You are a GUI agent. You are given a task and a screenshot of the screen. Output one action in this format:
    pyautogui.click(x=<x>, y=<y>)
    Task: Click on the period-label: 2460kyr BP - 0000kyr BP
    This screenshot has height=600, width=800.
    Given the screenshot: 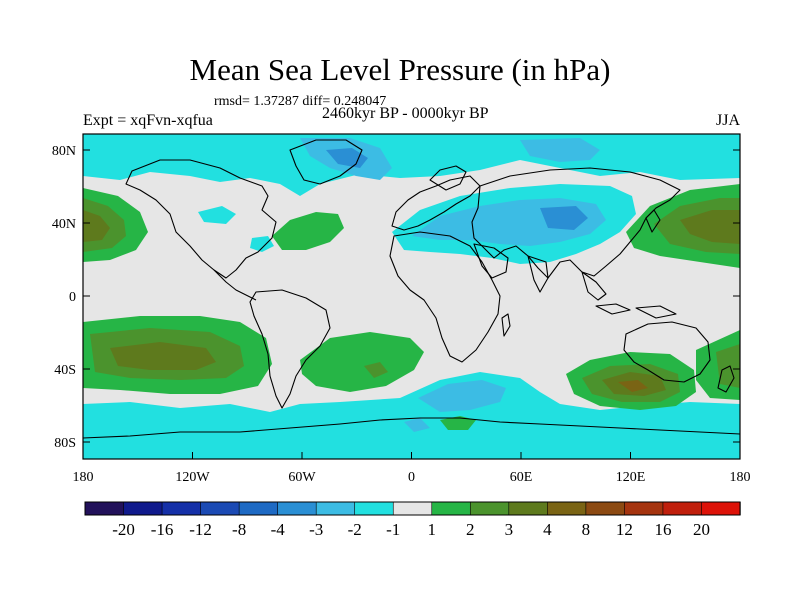 What is the action you would take?
    pyautogui.click(x=405, y=113)
    